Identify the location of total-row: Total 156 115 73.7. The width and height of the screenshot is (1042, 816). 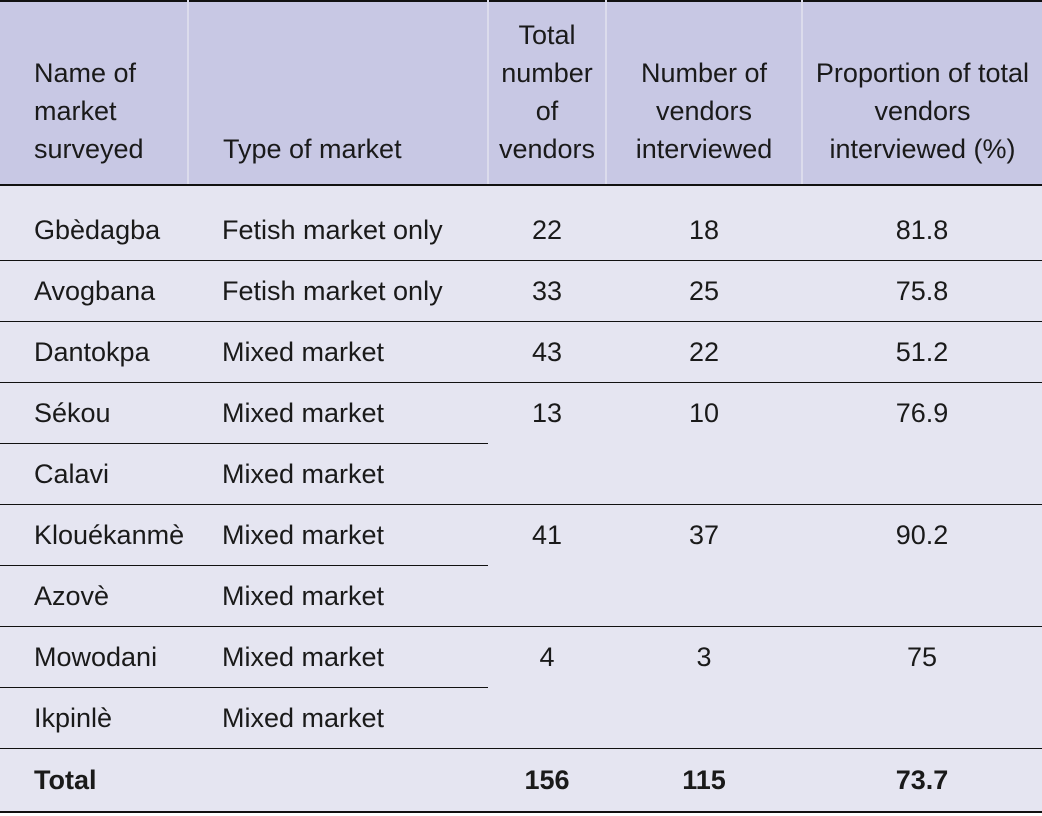
(521, 780).